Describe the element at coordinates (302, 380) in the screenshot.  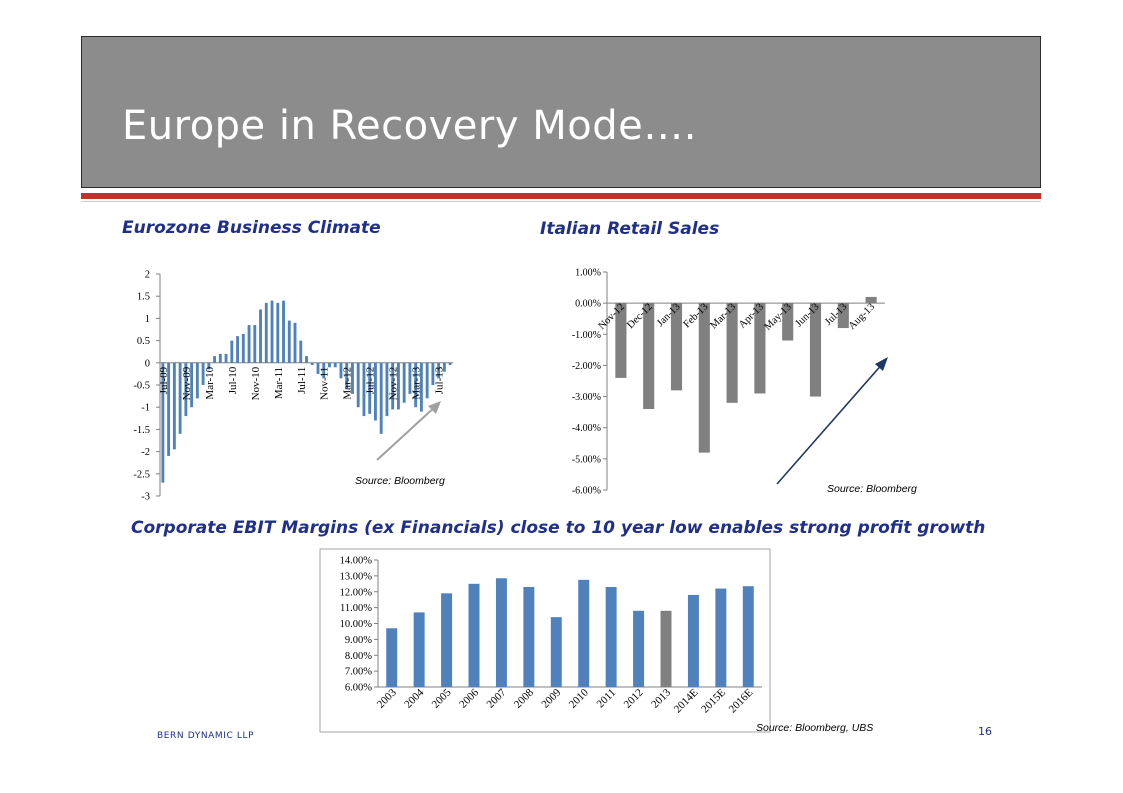
I see `eurozone-x-tick-label: Jul-11` at that location.